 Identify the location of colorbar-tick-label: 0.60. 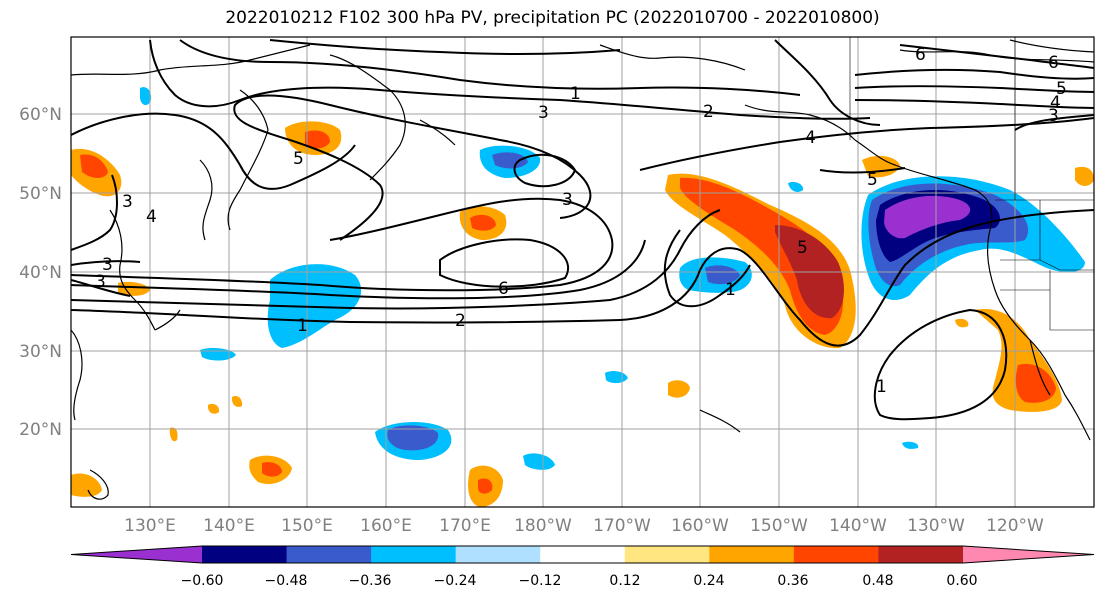
(961, 581).